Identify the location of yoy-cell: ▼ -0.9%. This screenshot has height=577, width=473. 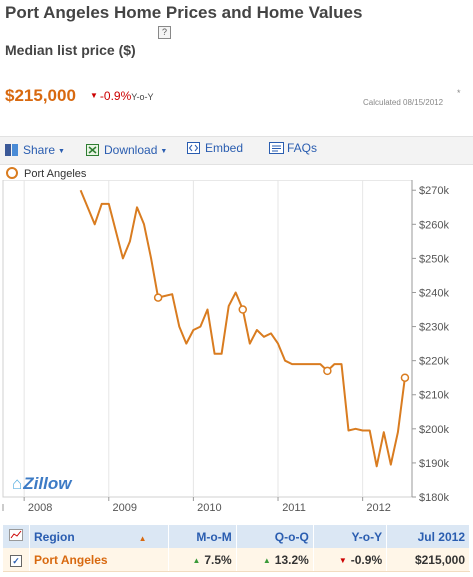
(350, 560).